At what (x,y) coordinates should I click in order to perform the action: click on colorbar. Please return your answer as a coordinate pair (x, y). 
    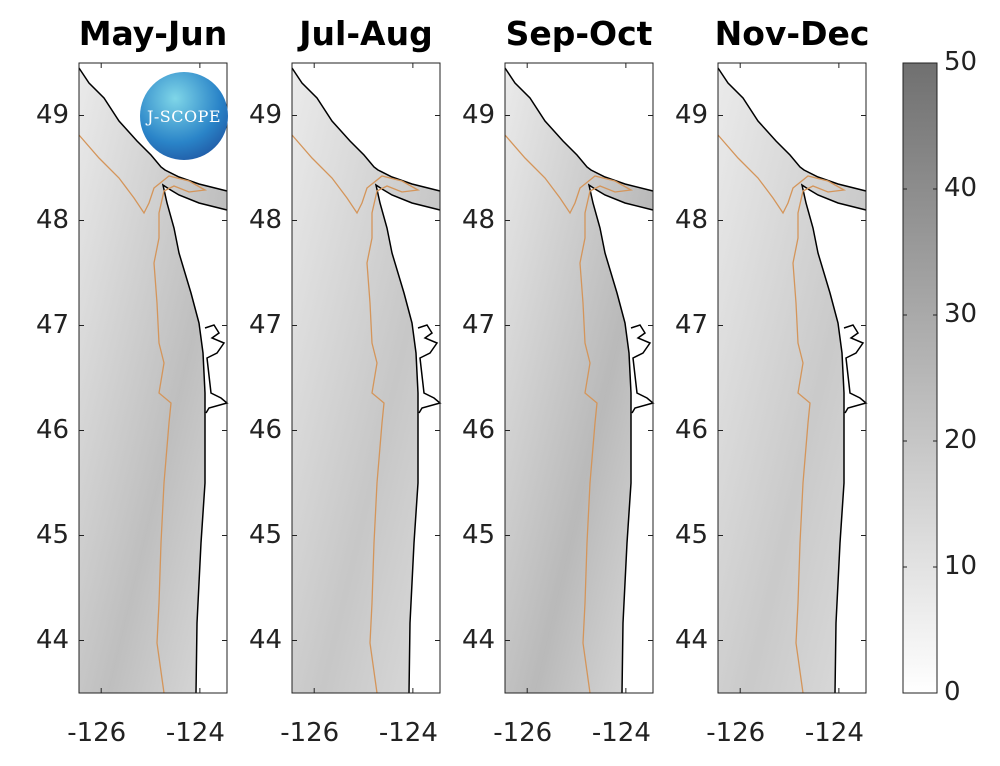
    Looking at the image, I should click on (920, 378).